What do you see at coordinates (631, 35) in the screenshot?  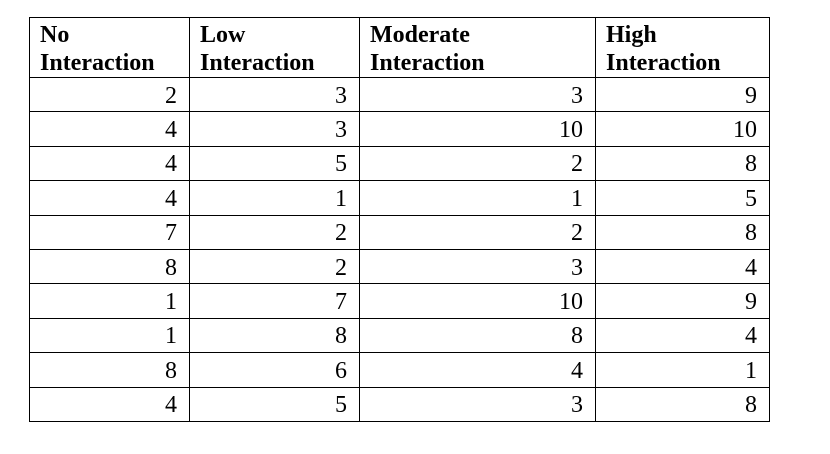 I see `header-line: High` at bounding box center [631, 35].